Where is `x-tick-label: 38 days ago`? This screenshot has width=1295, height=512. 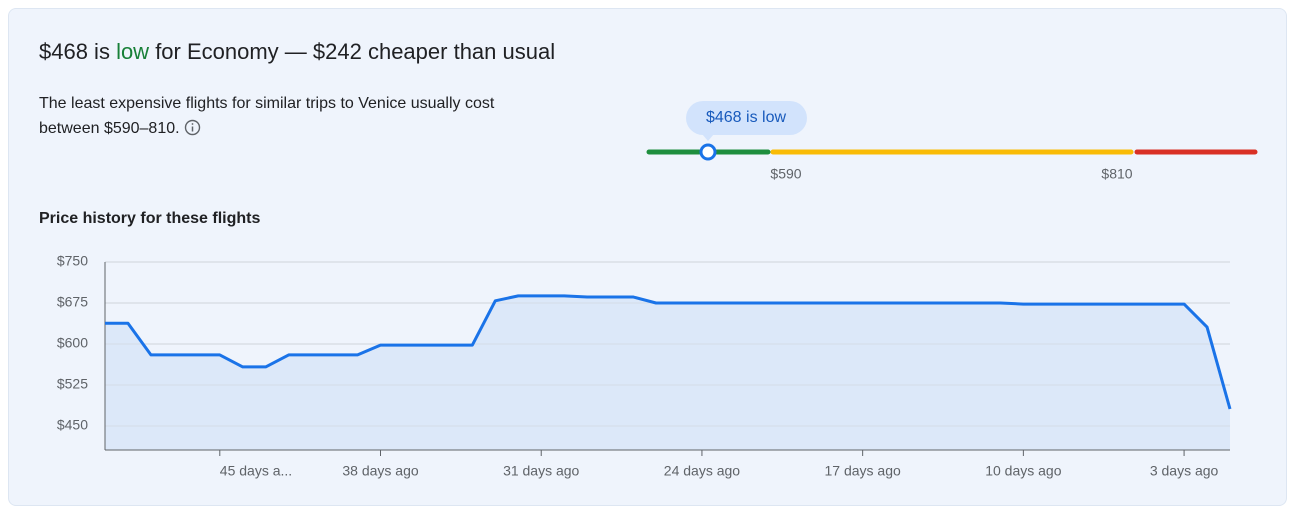 x-tick-label: 38 days ago is located at coordinates (380, 471).